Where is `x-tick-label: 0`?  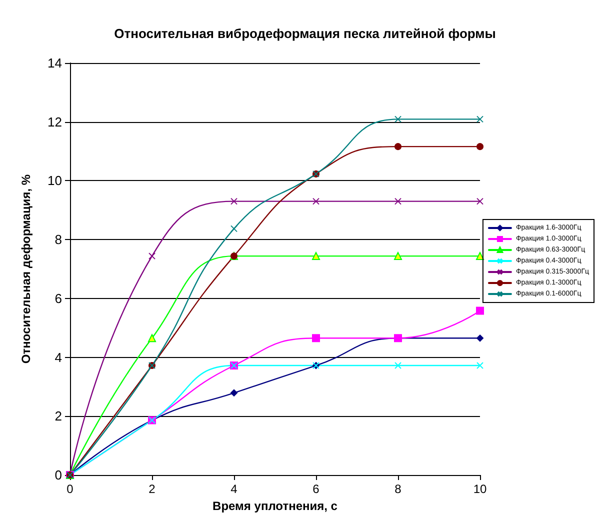 x-tick-label: 0 is located at coordinates (70, 489).